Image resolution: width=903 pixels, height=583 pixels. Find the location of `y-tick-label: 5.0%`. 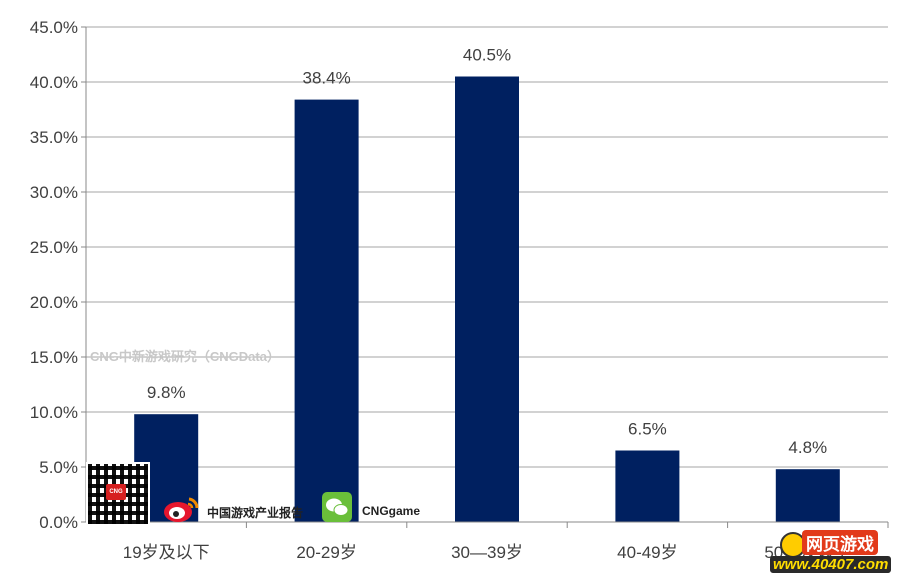

y-tick-label: 5.0% is located at coordinates (58, 467).